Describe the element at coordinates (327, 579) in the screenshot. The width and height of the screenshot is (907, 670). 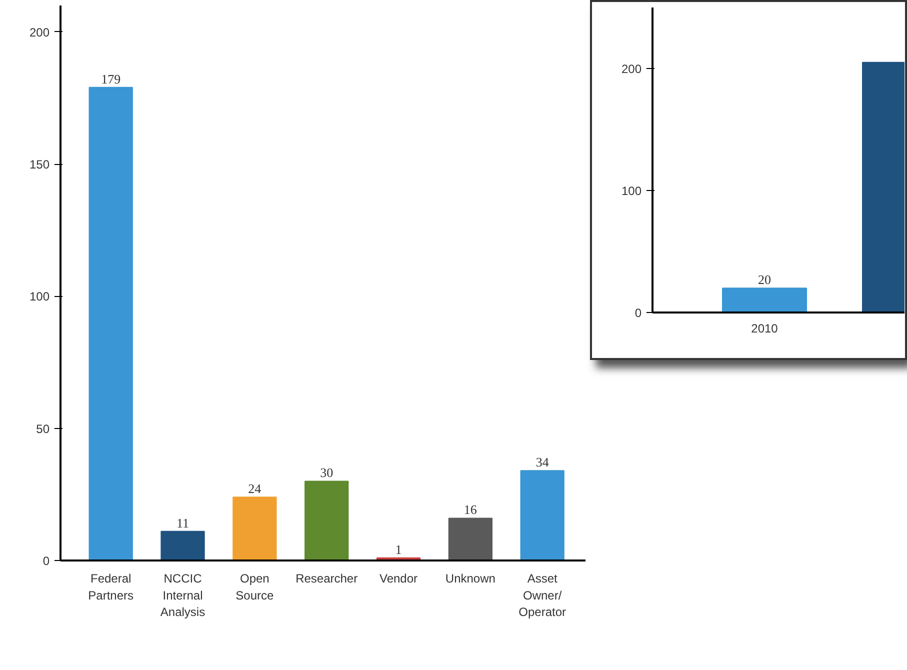
I see `x-tick-label: Researcher` at that location.